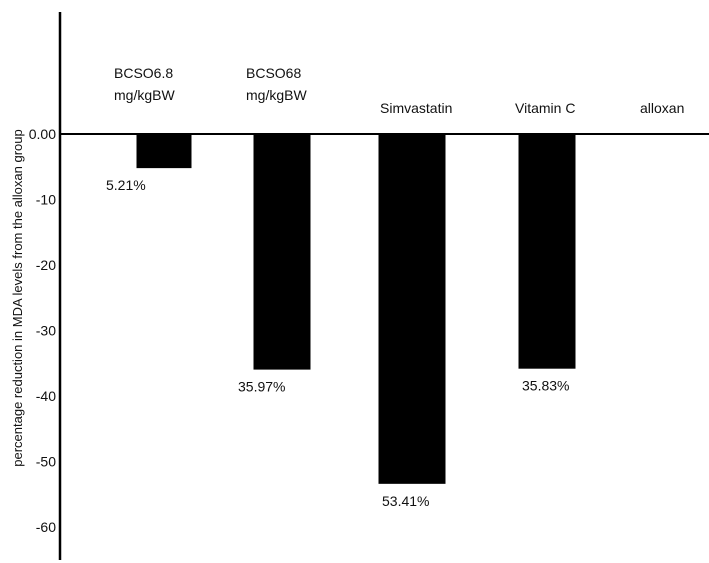  I want to click on category-label: Simvastatin, so click(416, 108).